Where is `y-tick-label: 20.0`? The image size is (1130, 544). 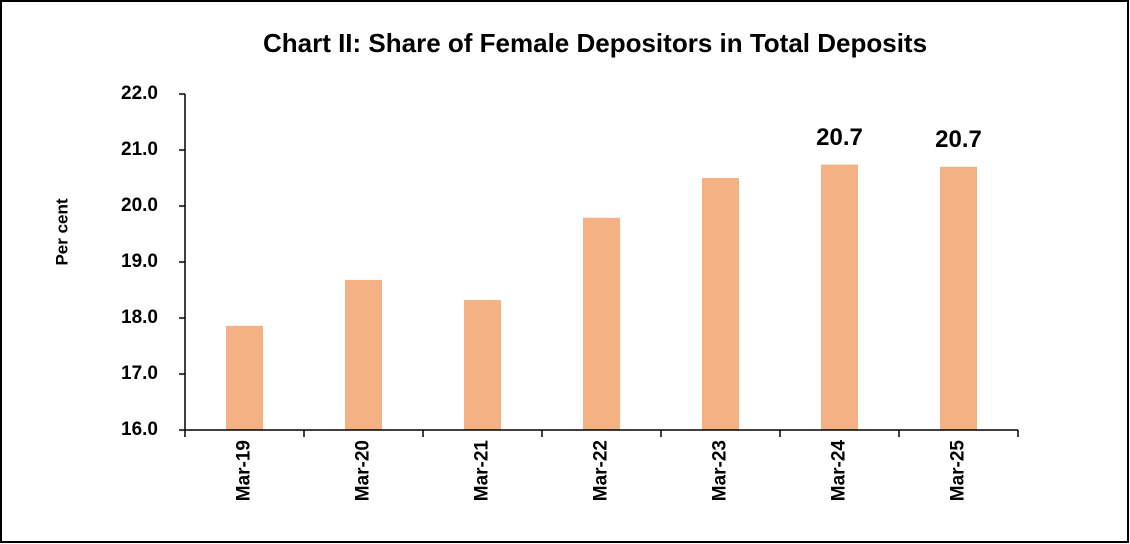
y-tick-label: 20.0 is located at coordinates (139, 205).